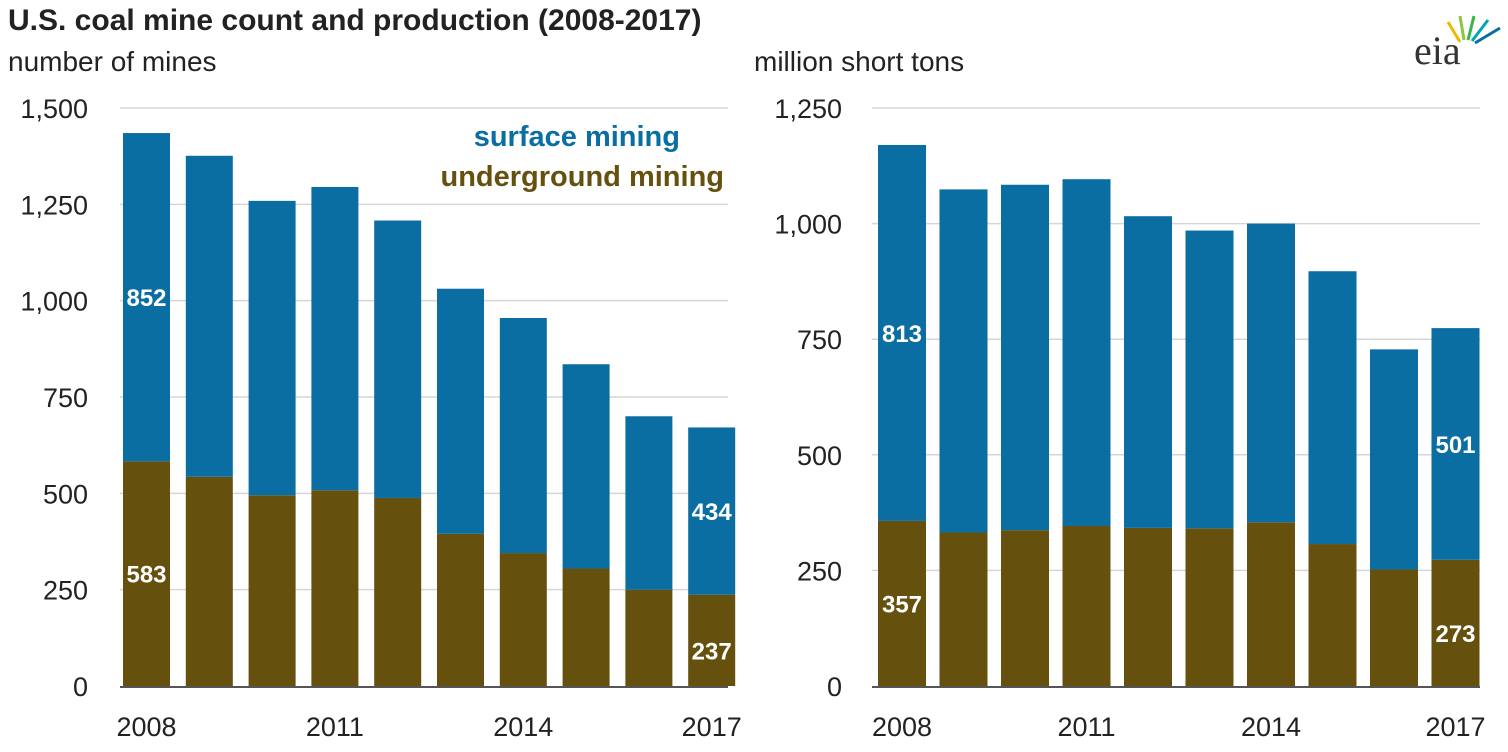  I want to click on production-y-tick-label: 0, so click(834, 687).